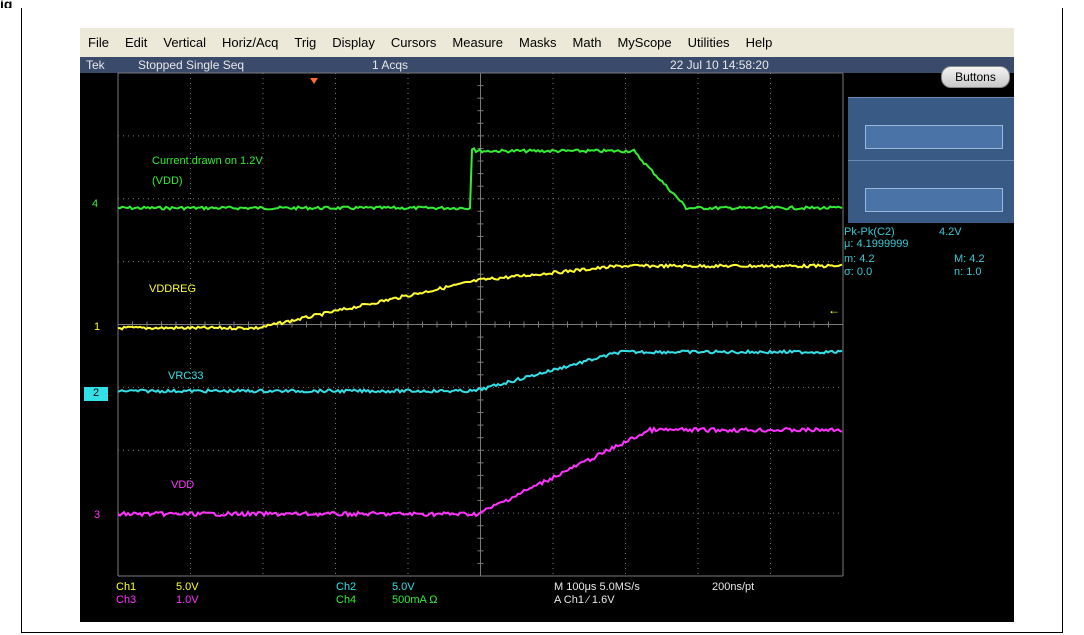 The image size is (1084, 635). I want to click on trace-label-vddreg: VDDREG, so click(173, 289).